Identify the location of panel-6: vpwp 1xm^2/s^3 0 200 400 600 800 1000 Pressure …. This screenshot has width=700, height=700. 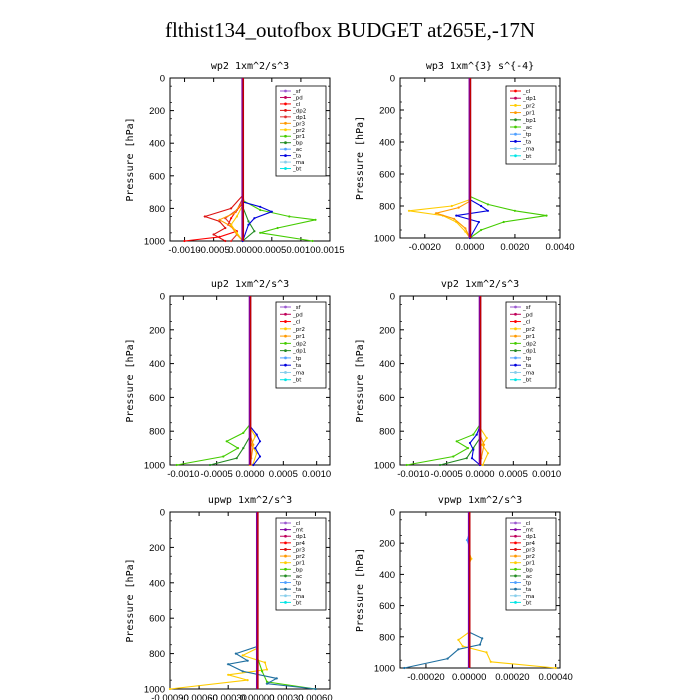
(464, 589).